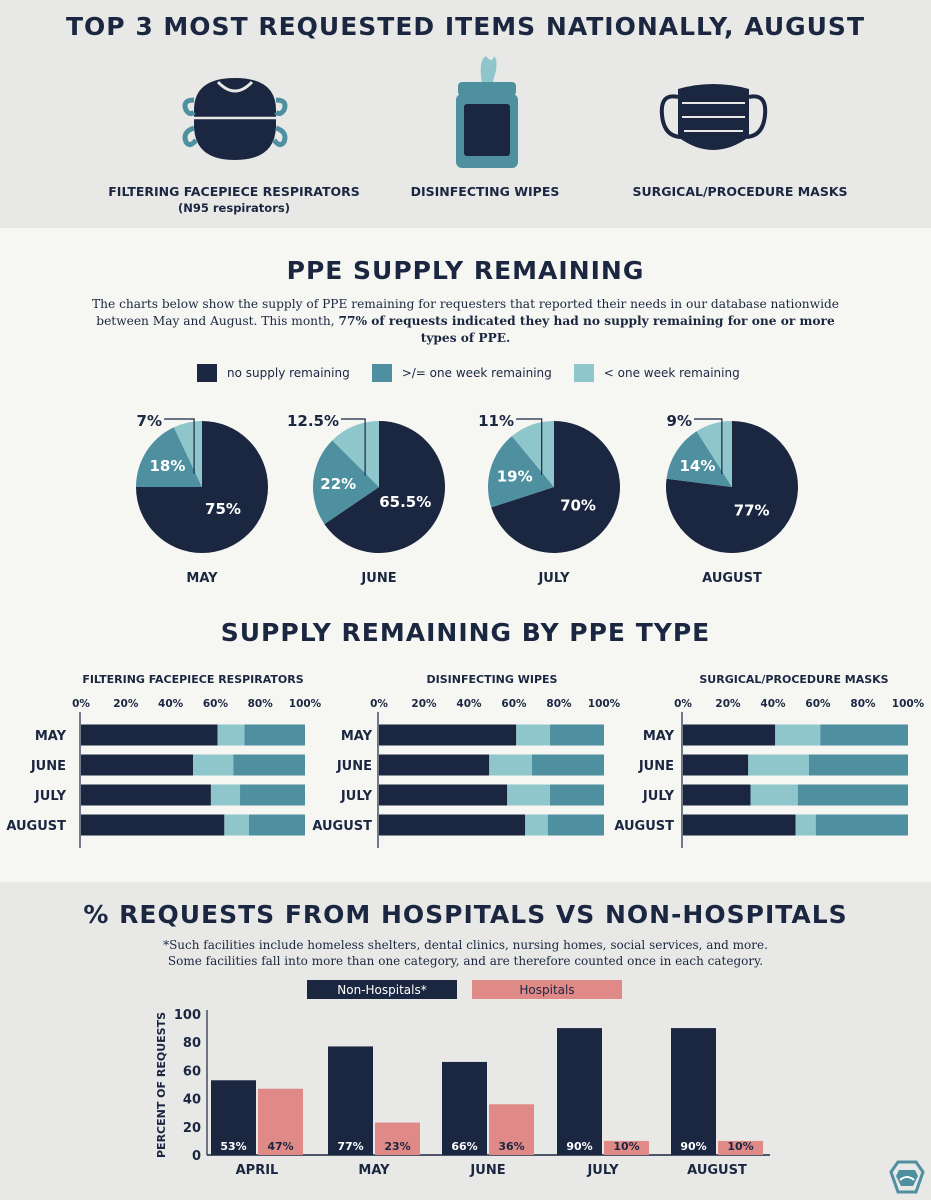 The width and height of the screenshot is (931, 1200). Describe the element at coordinates (740, 191) in the screenshot. I see `item-label-masks: SURGICAL/PROCEDURE MASKS` at that location.